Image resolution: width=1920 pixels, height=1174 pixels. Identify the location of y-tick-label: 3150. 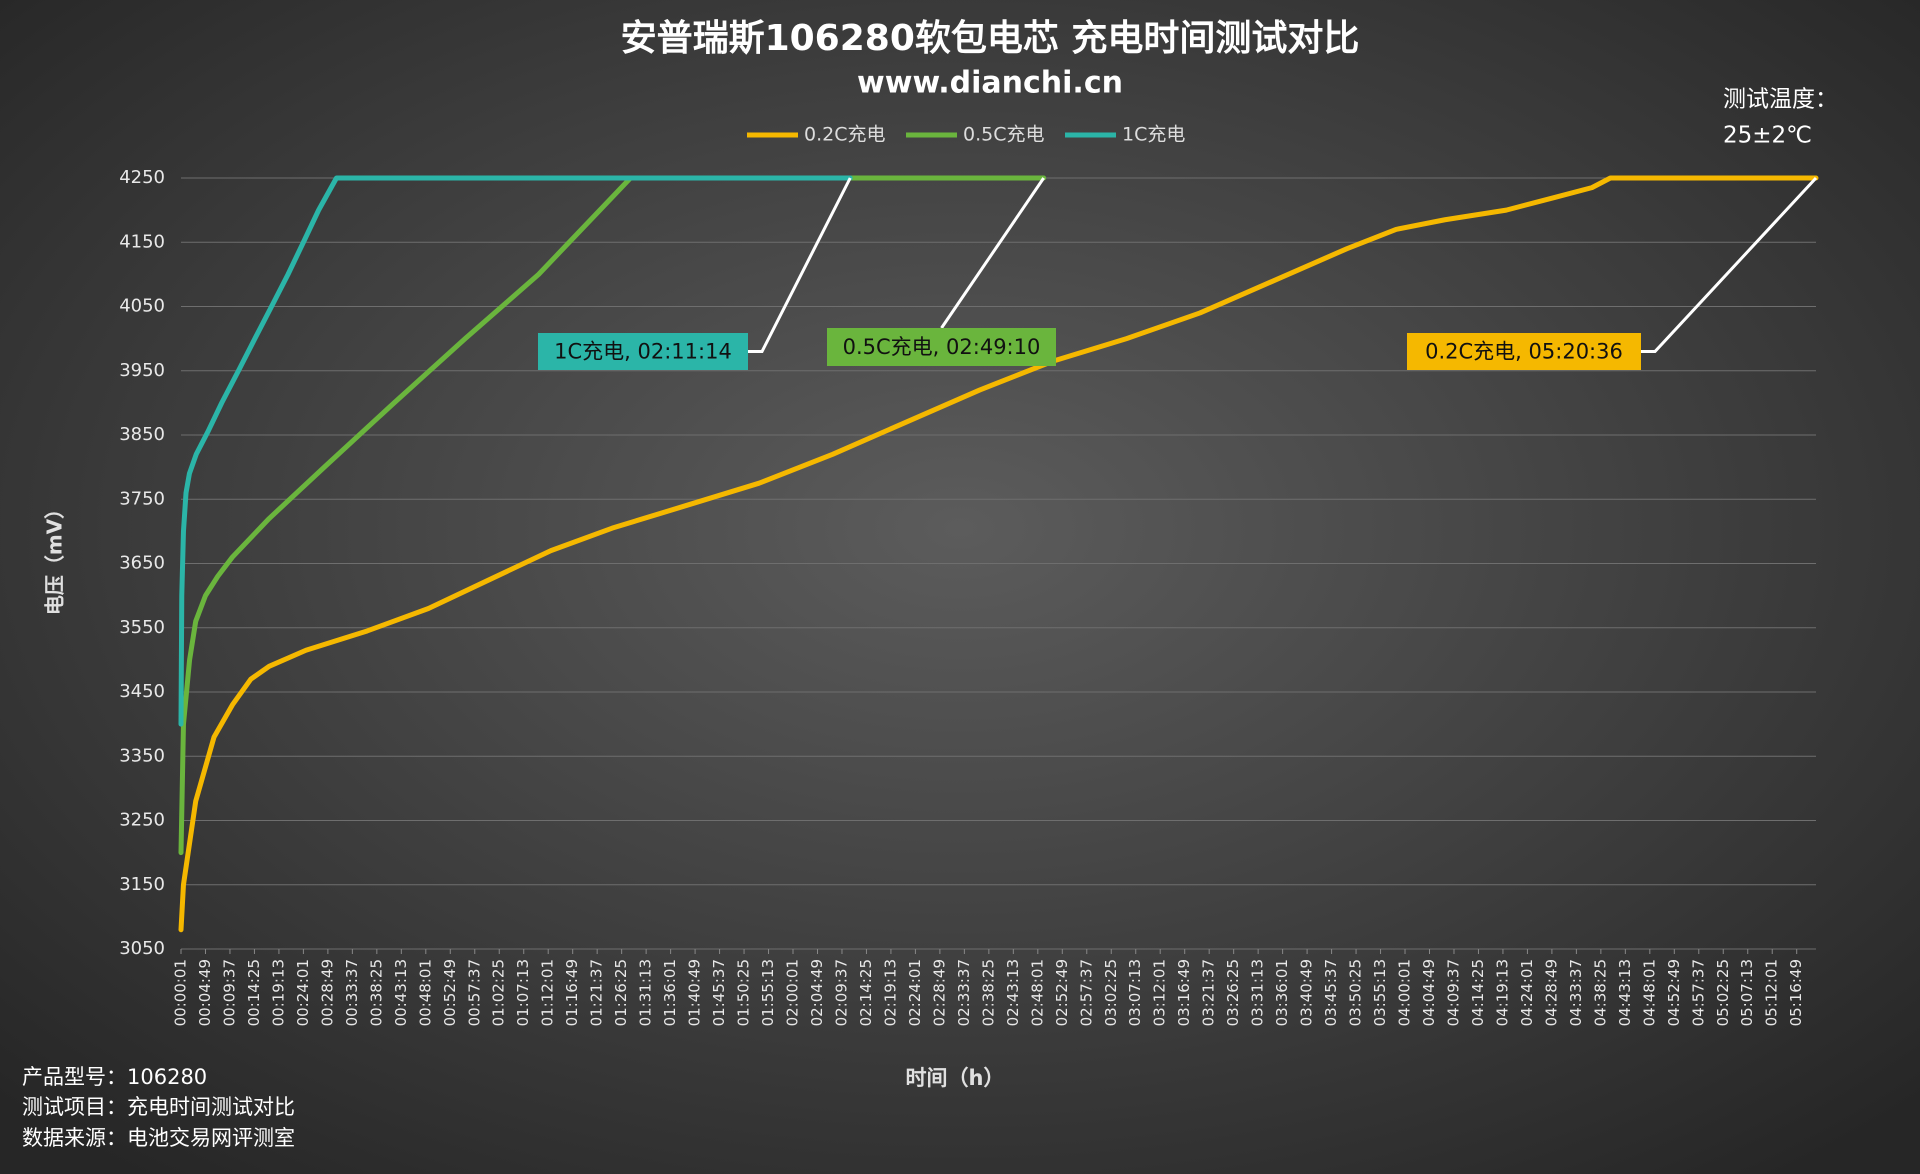
(142, 884).